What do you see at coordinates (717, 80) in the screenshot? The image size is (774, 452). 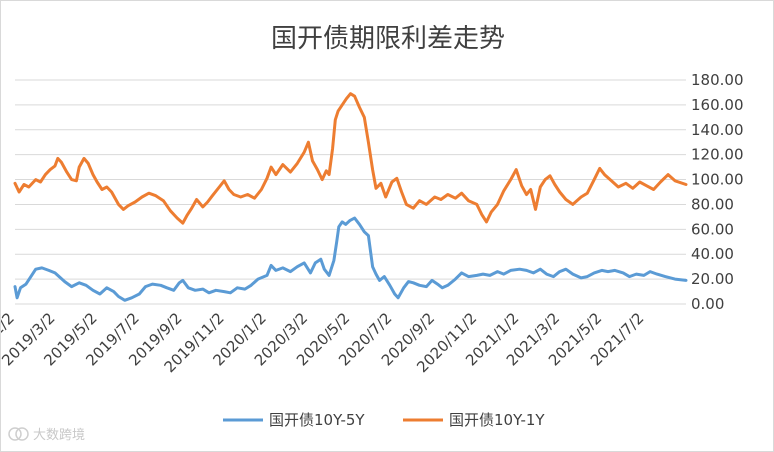 I see `y-tick-label: 180.00` at bounding box center [717, 80].